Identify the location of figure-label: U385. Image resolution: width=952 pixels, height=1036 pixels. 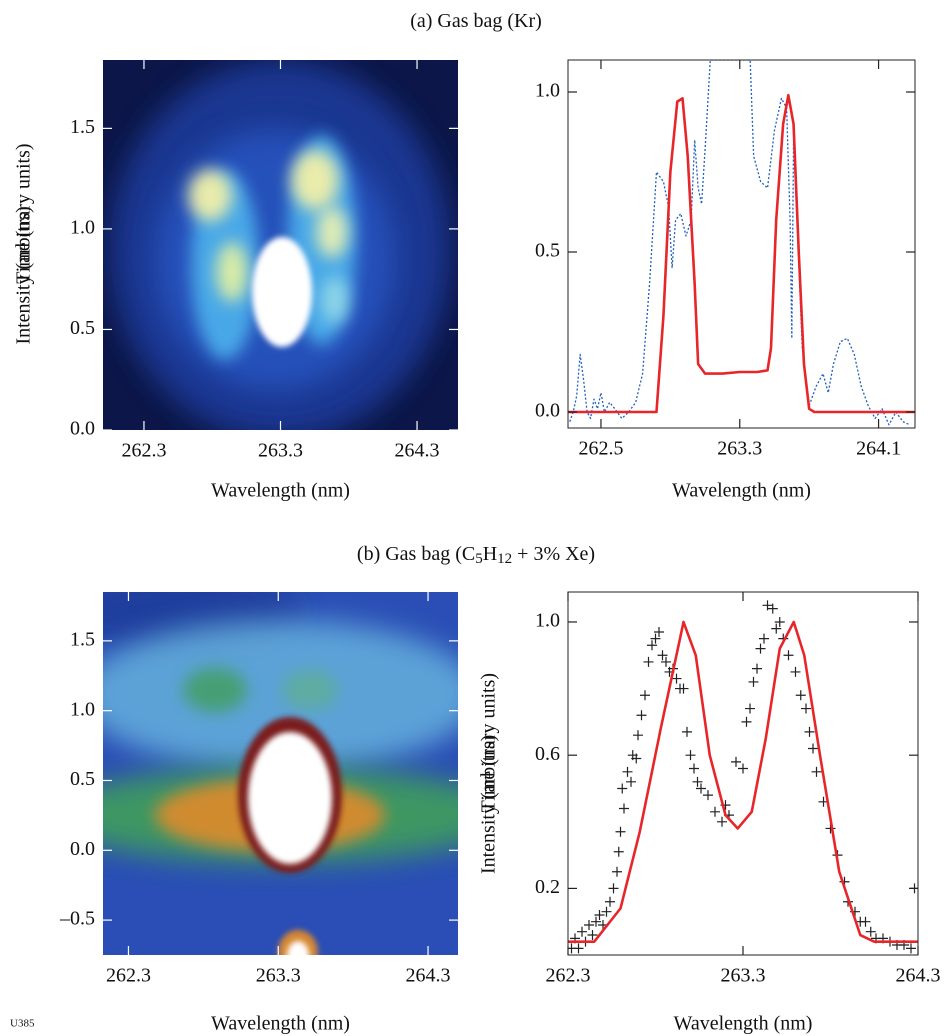
(22, 1024).